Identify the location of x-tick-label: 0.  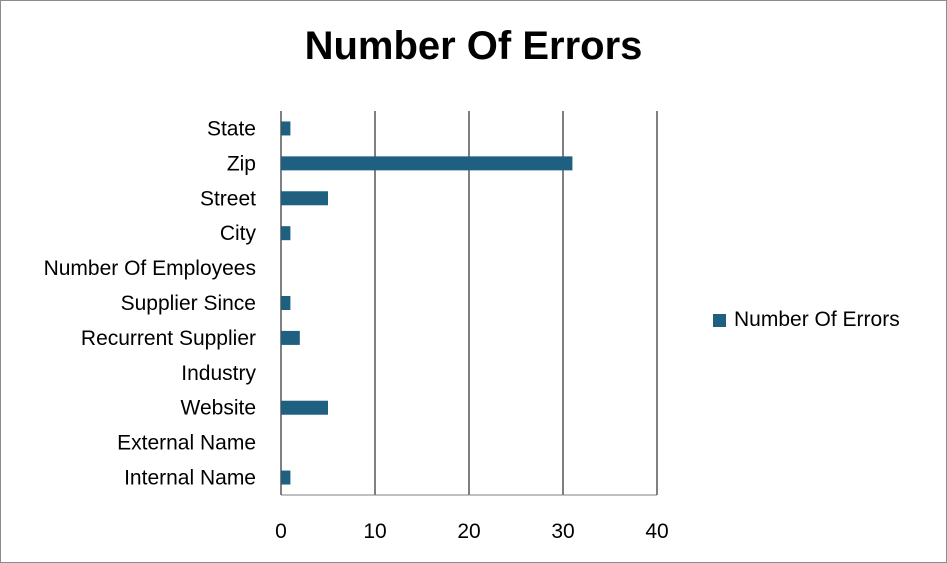
(281, 531).